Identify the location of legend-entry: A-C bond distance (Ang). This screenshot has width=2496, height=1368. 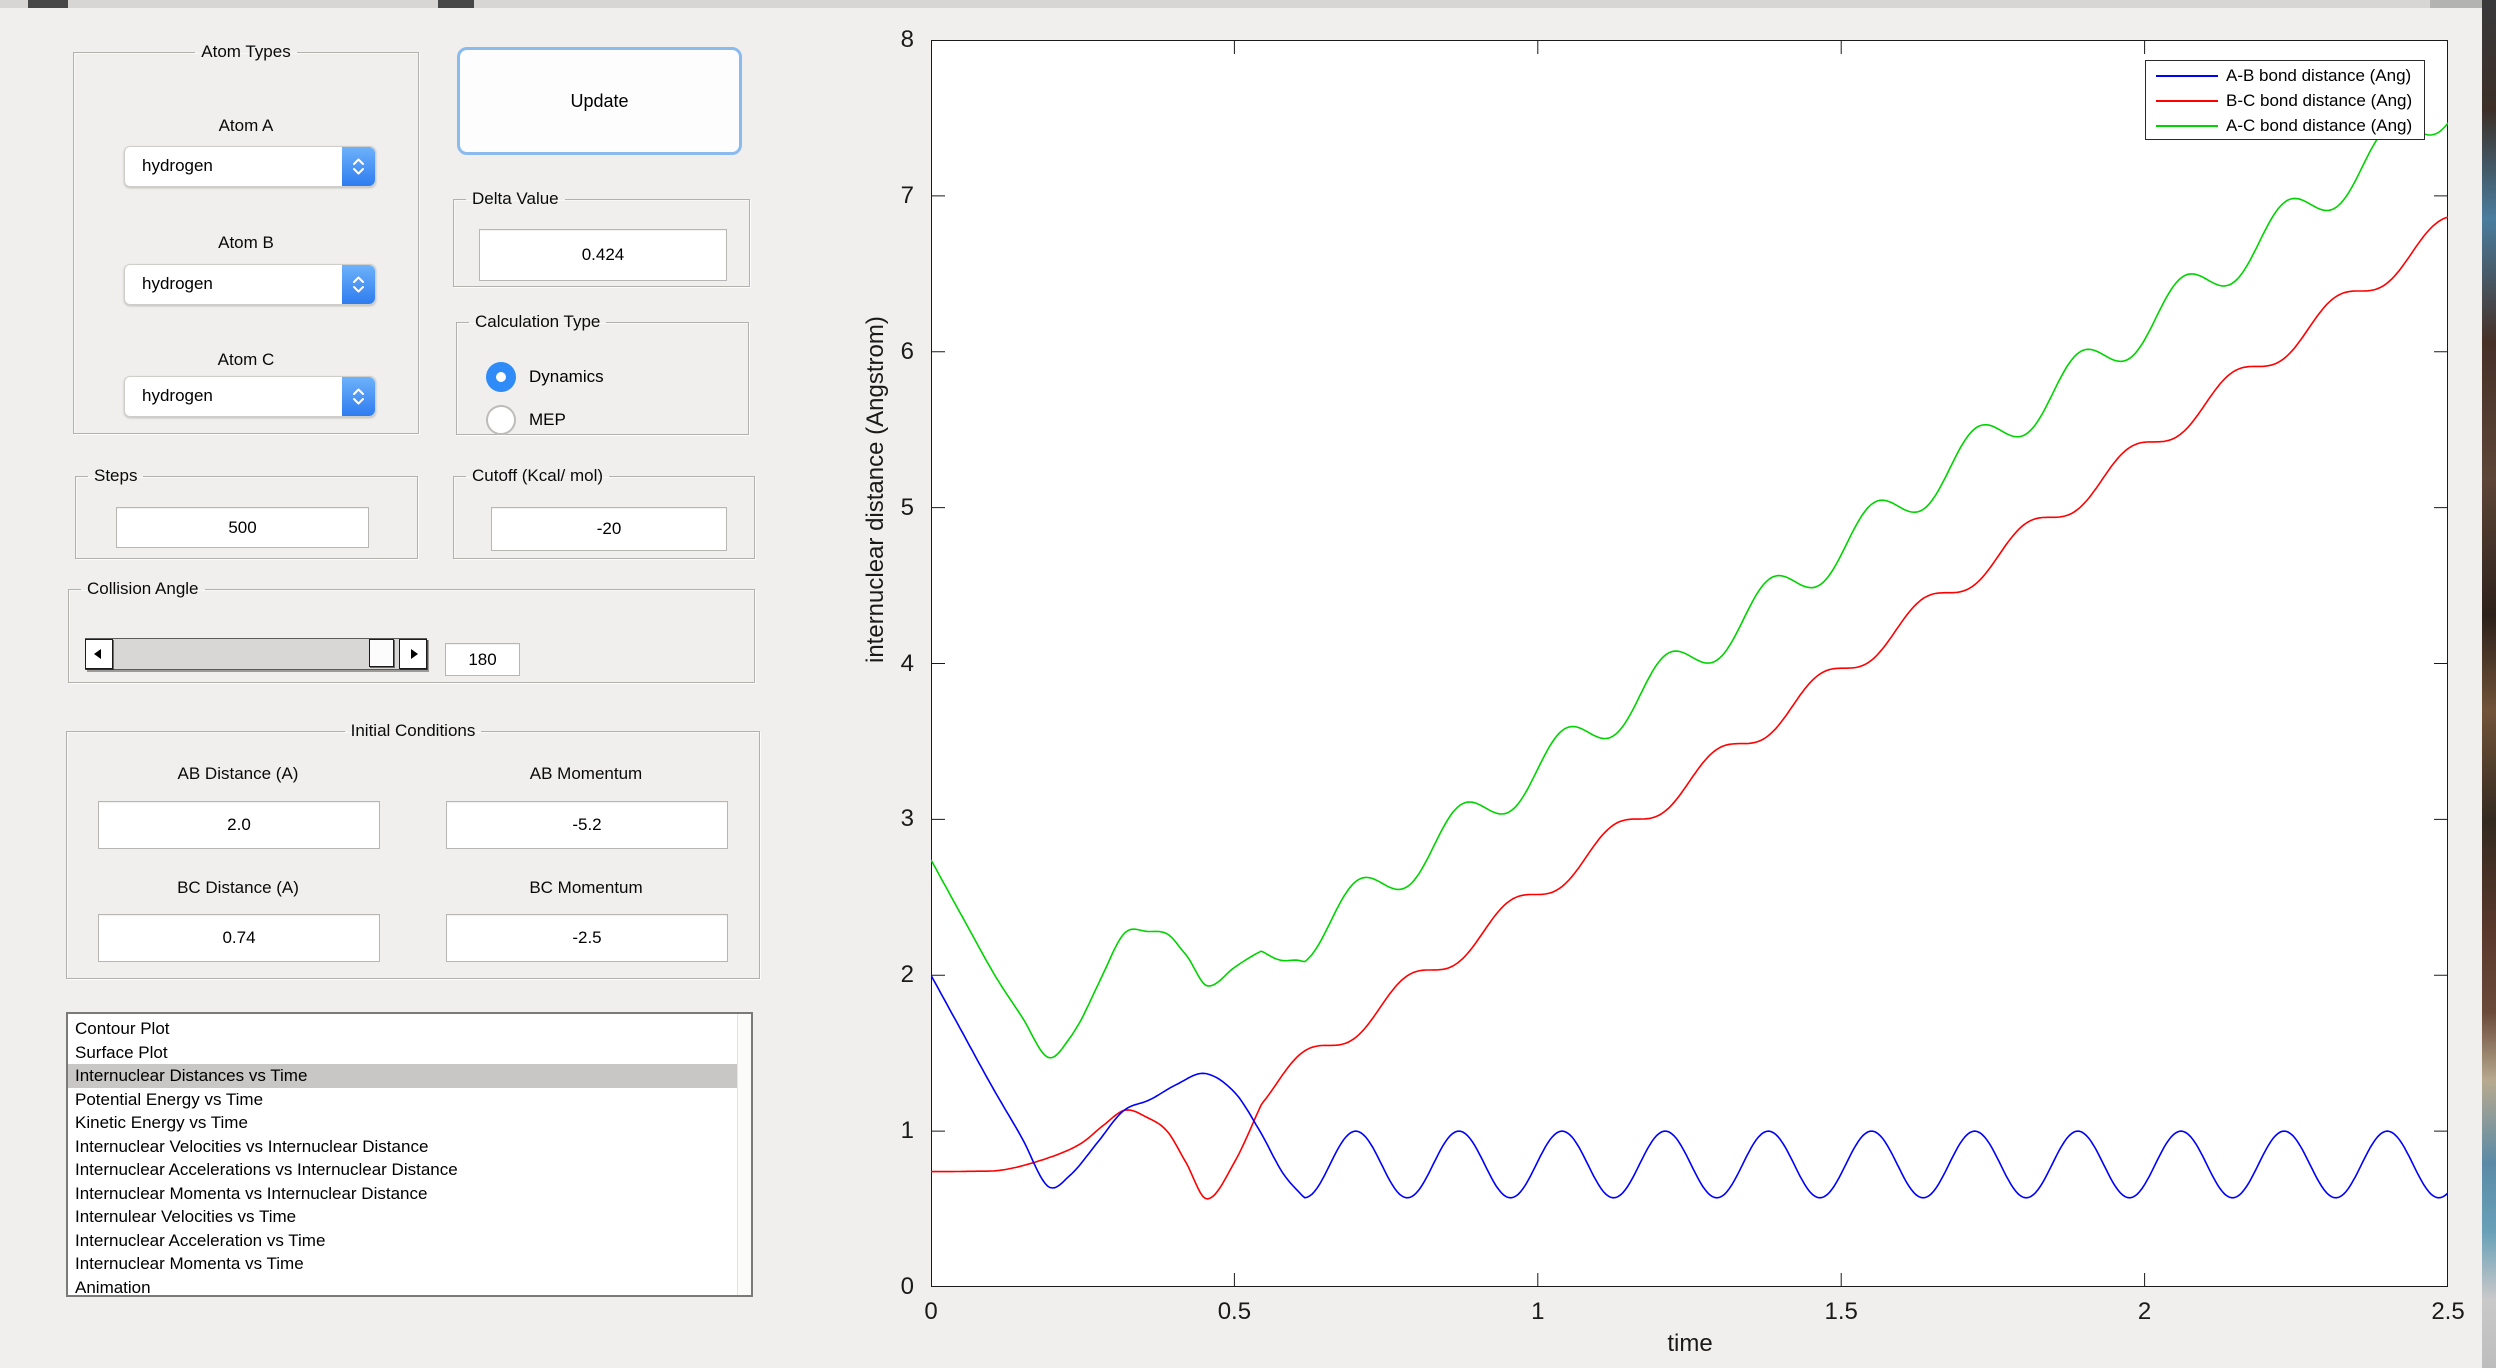
(2285, 126).